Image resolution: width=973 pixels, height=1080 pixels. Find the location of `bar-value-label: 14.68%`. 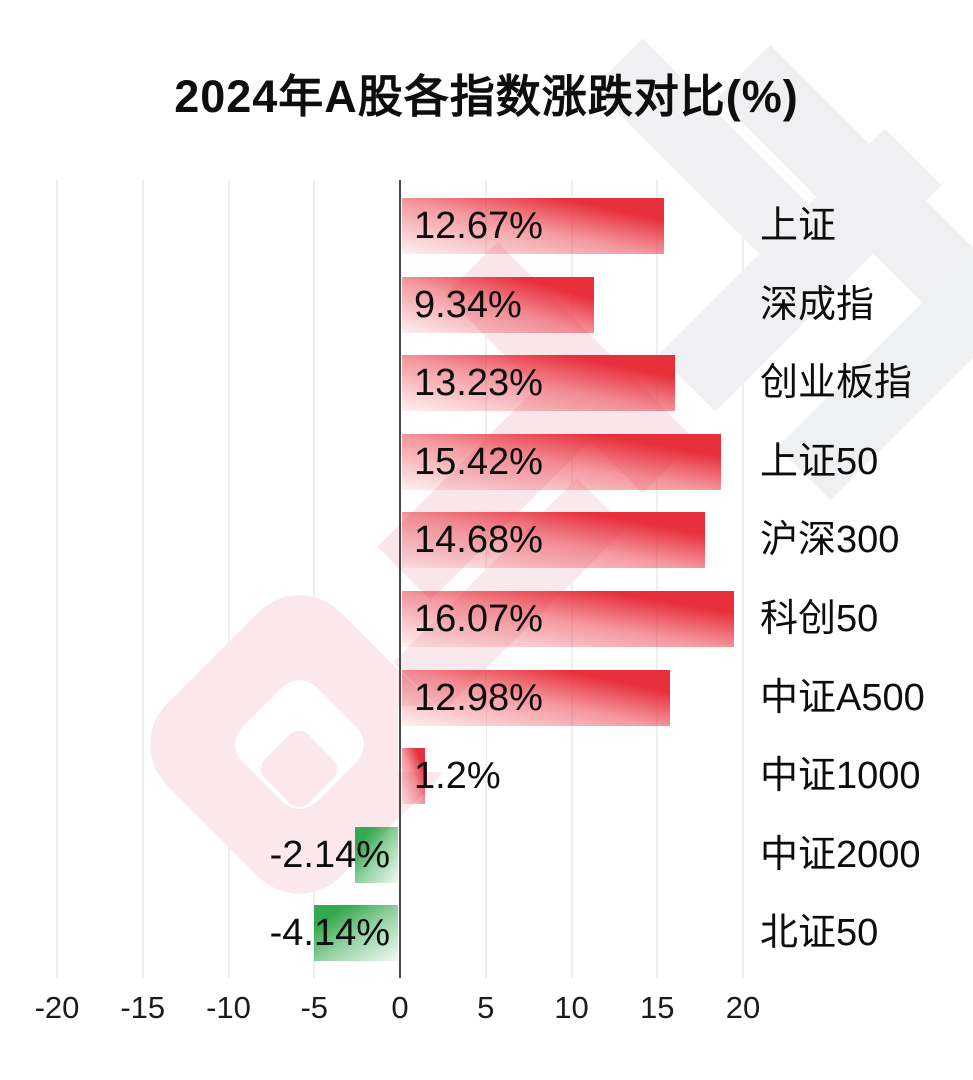

bar-value-label: 14.68% is located at coordinates (478, 540).